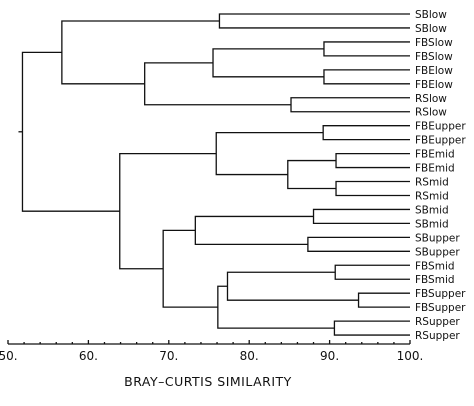 This screenshot has width=474, height=406. I want to click on x-tick-label: 60., so click(88, 356).